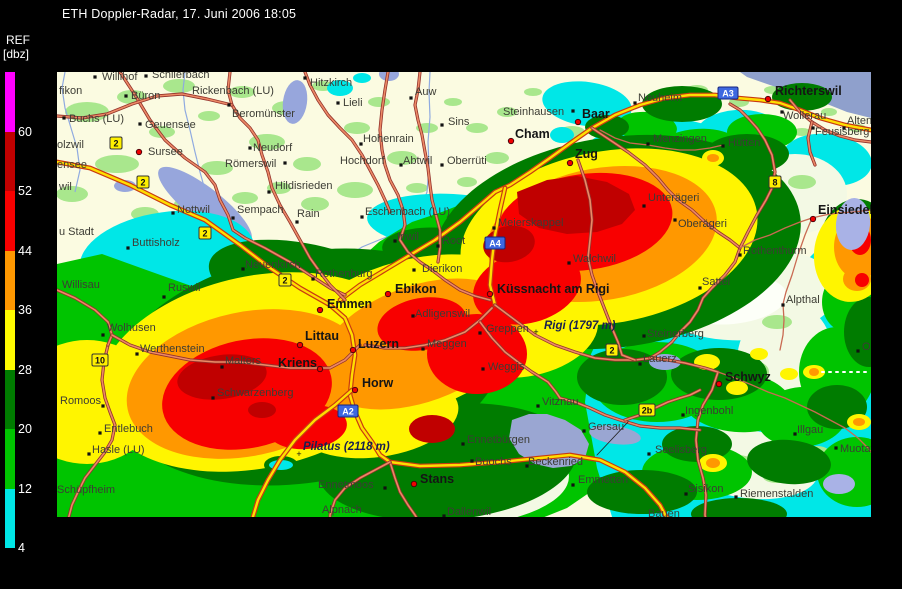 The height and width of the screenshot is (589, 902). I want to click on town-label: Gersau, so click(606, 427).